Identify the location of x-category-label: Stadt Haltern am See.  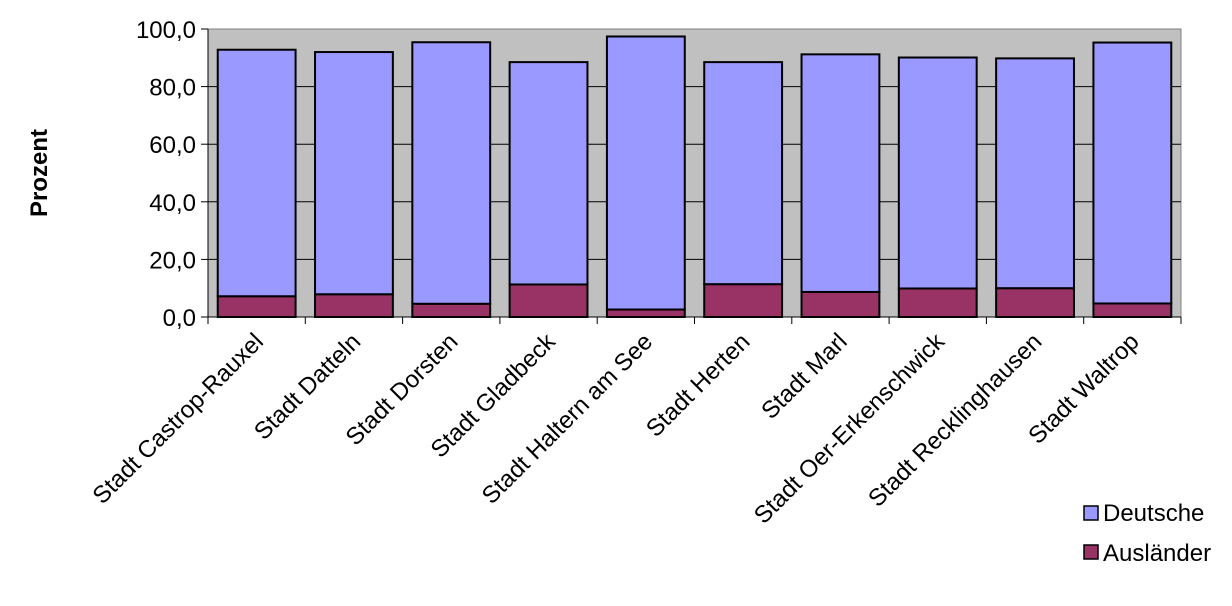
(567, 418).